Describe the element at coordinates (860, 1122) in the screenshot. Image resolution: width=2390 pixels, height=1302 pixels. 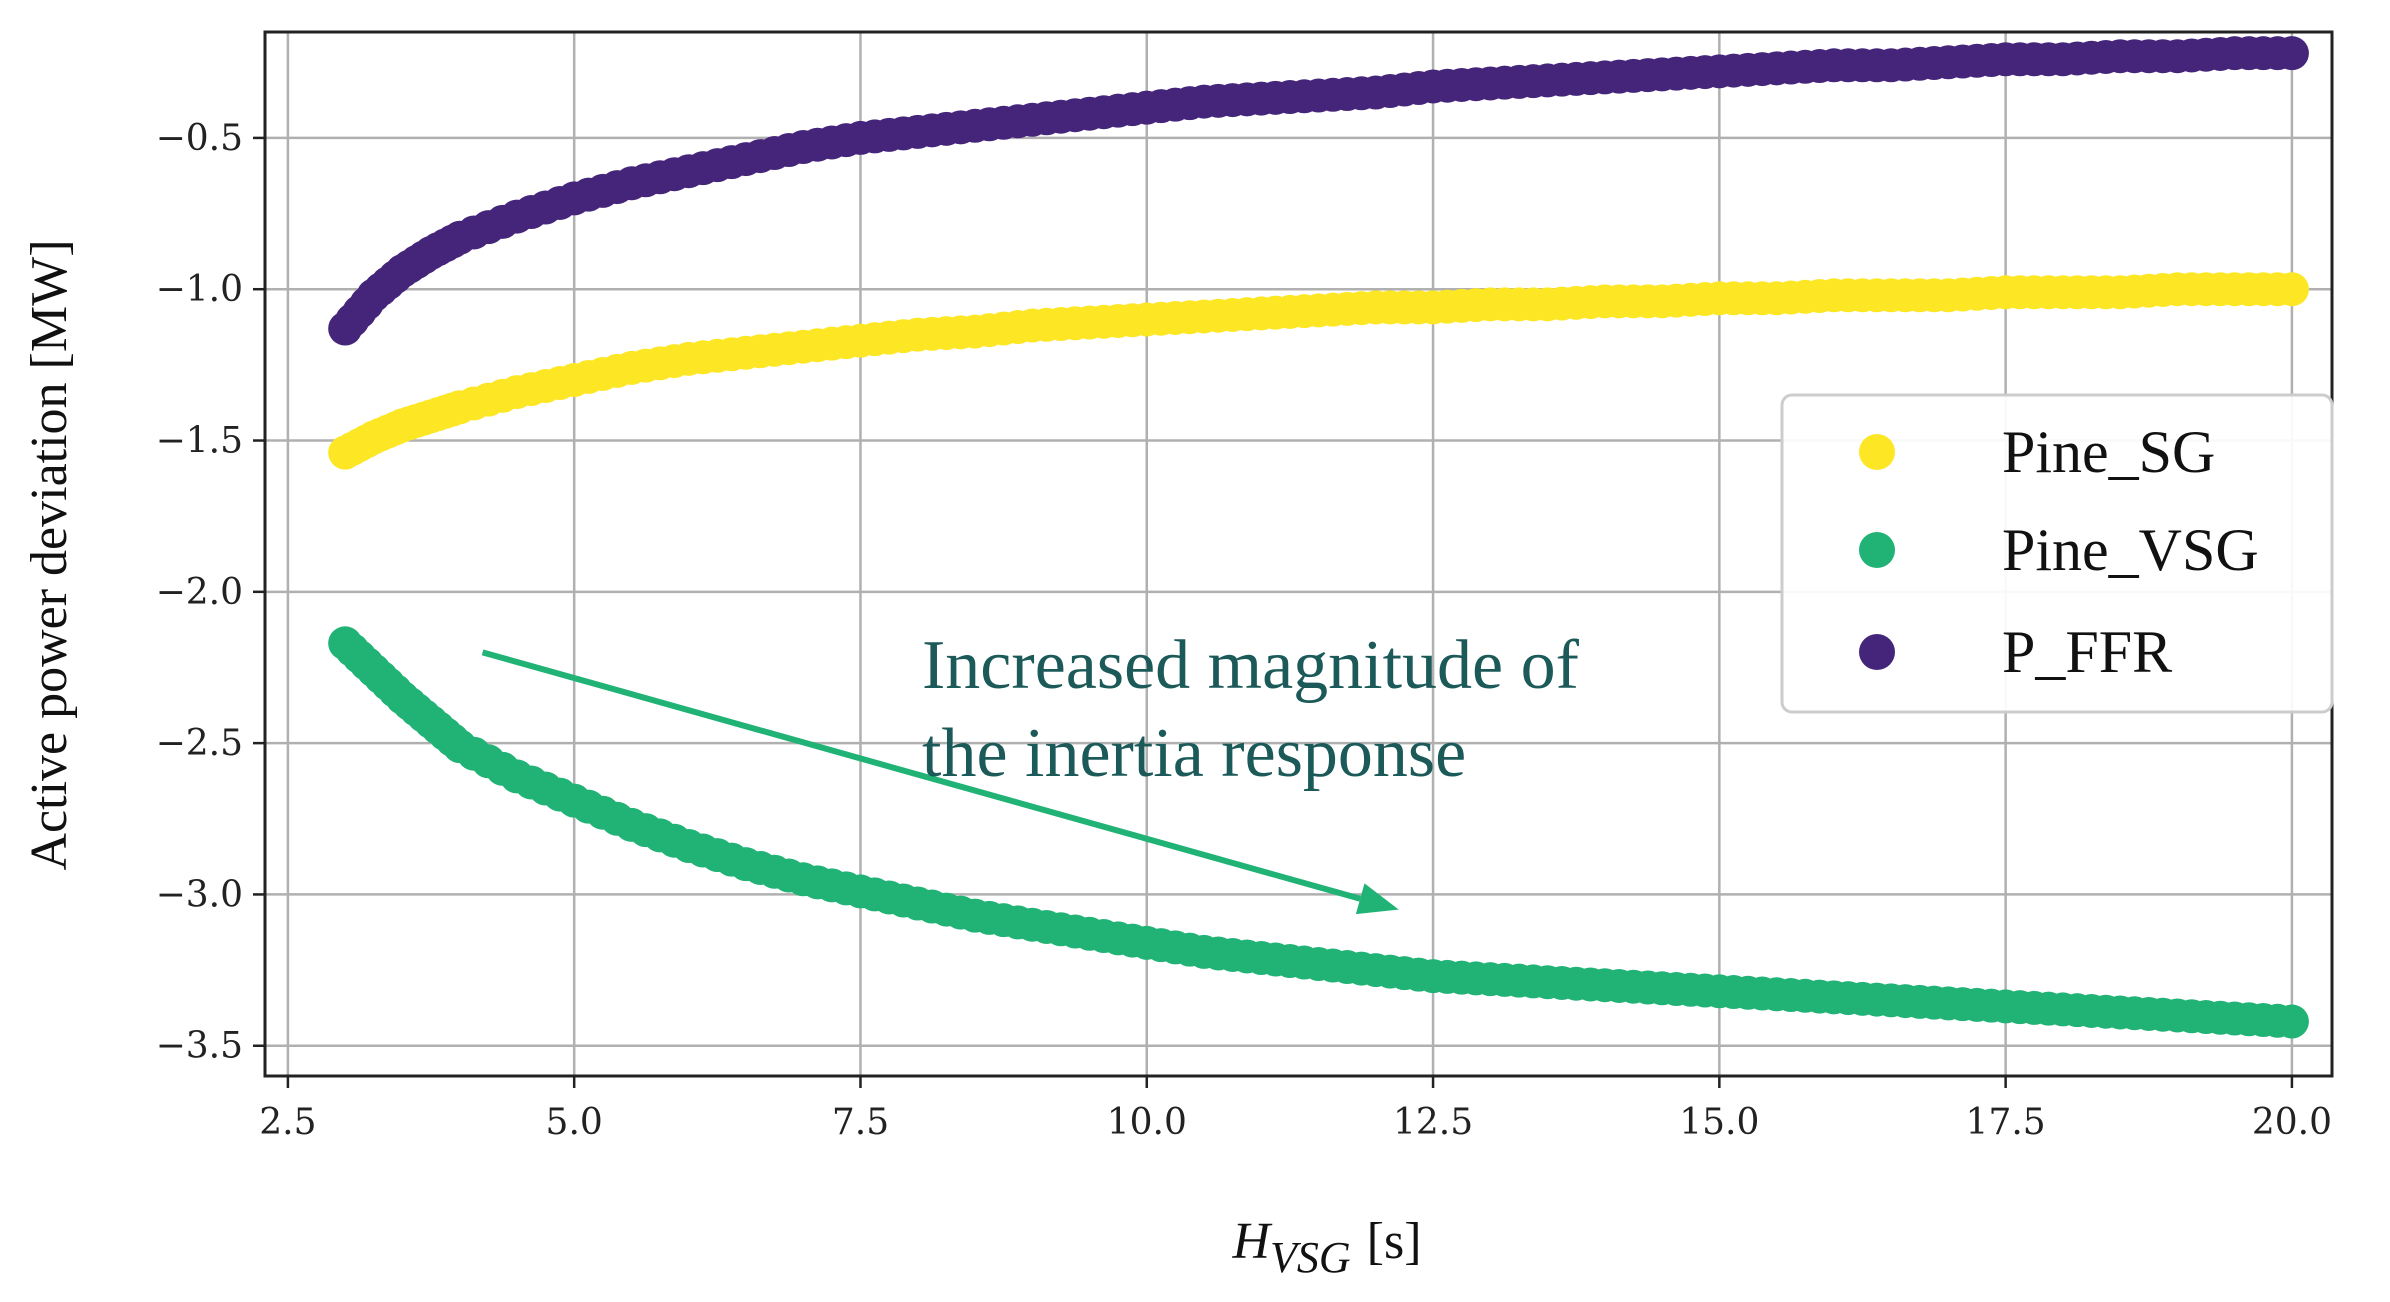
I see `x-tick-label: 7.5` at that location.